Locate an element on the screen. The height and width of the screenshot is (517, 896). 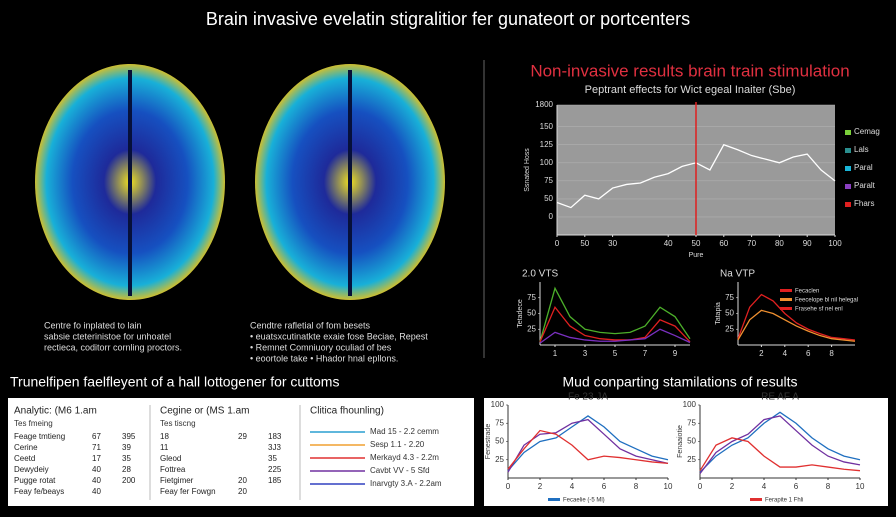
x-tick-label: 60 is located at coordinates (723, 243).